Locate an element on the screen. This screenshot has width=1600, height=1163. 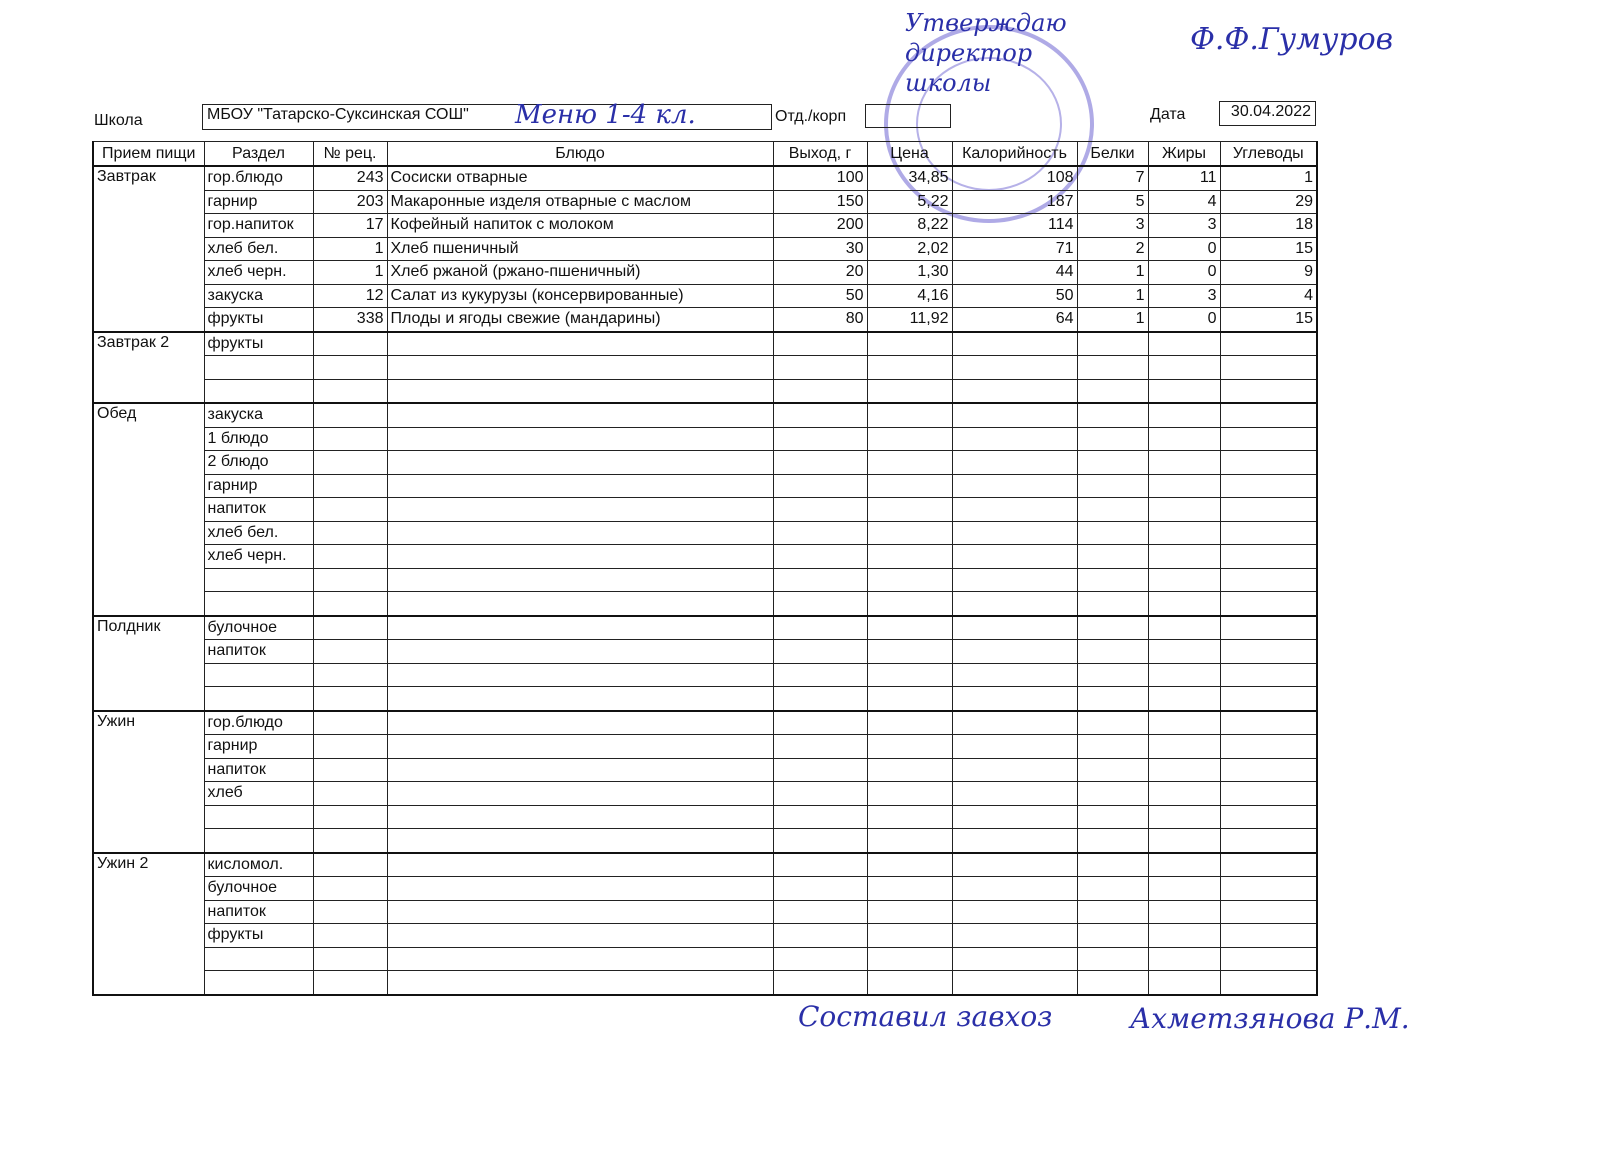
column-header: Раздел is located at coordinates (258, 154).